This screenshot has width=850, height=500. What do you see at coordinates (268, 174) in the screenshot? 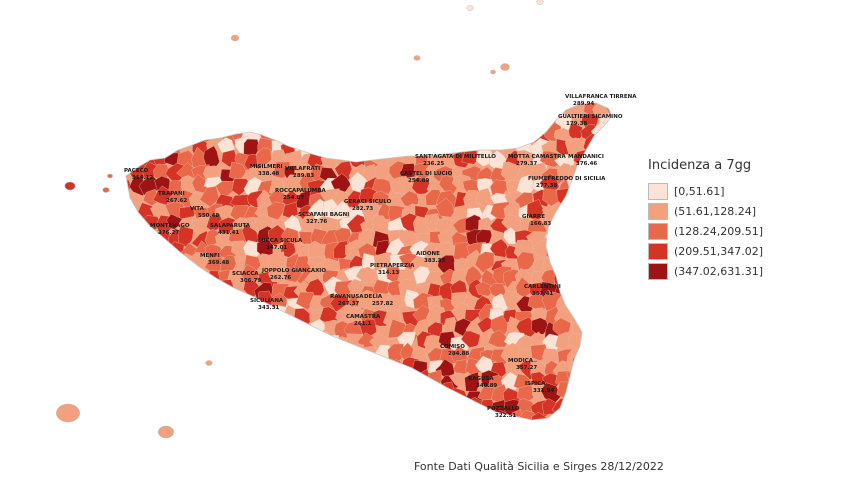
I see `town-value: 338.48` at bounding box center [268, 174].